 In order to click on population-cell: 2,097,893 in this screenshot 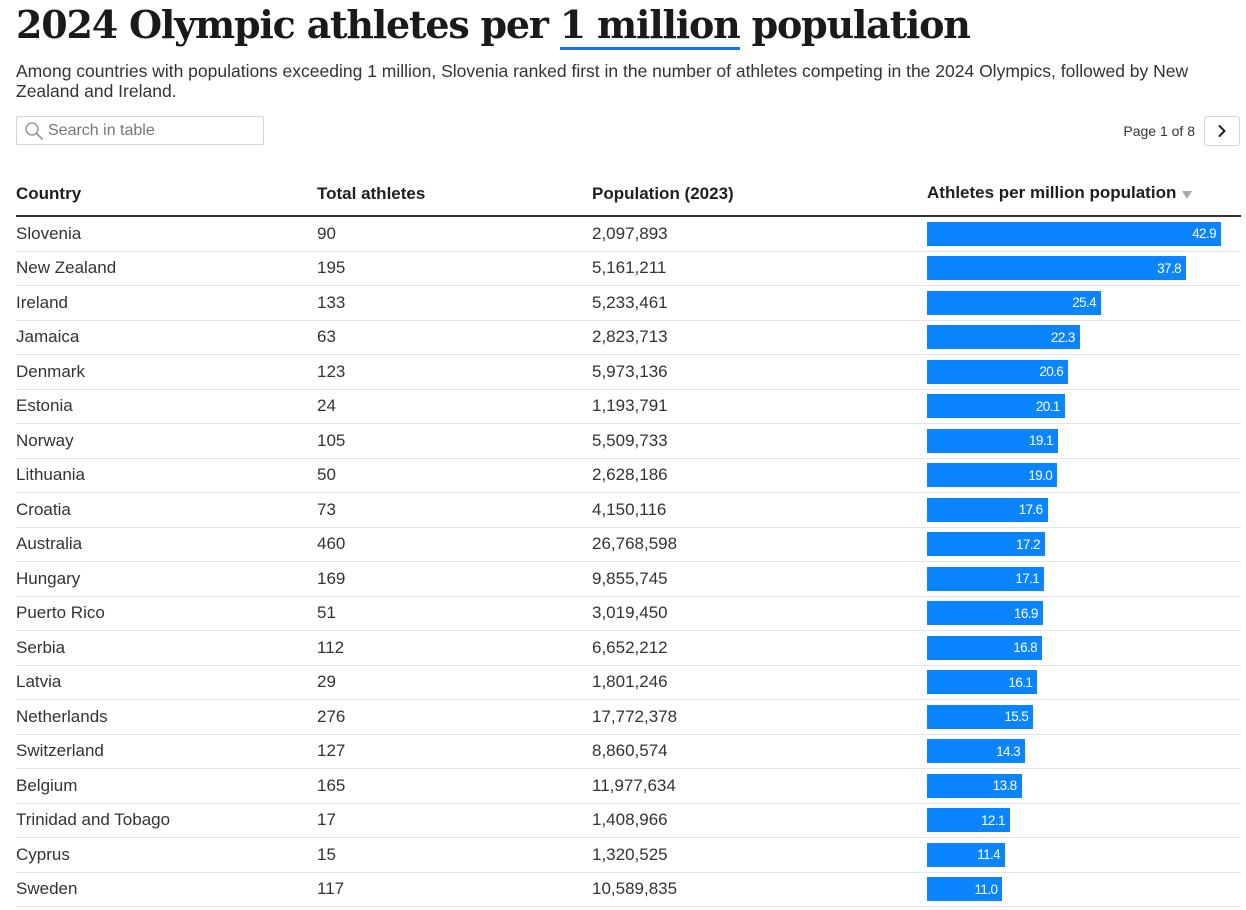, I will do `click(759, 234)`.